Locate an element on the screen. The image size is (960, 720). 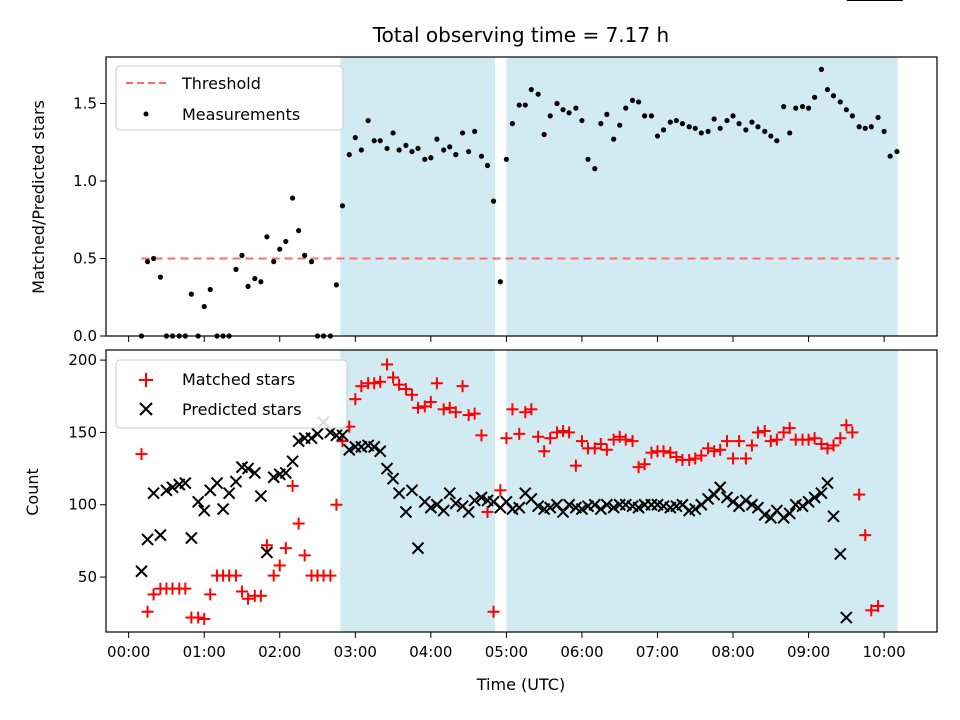
bottom-ytick-label: 100 is located at coordinates (82, 505).